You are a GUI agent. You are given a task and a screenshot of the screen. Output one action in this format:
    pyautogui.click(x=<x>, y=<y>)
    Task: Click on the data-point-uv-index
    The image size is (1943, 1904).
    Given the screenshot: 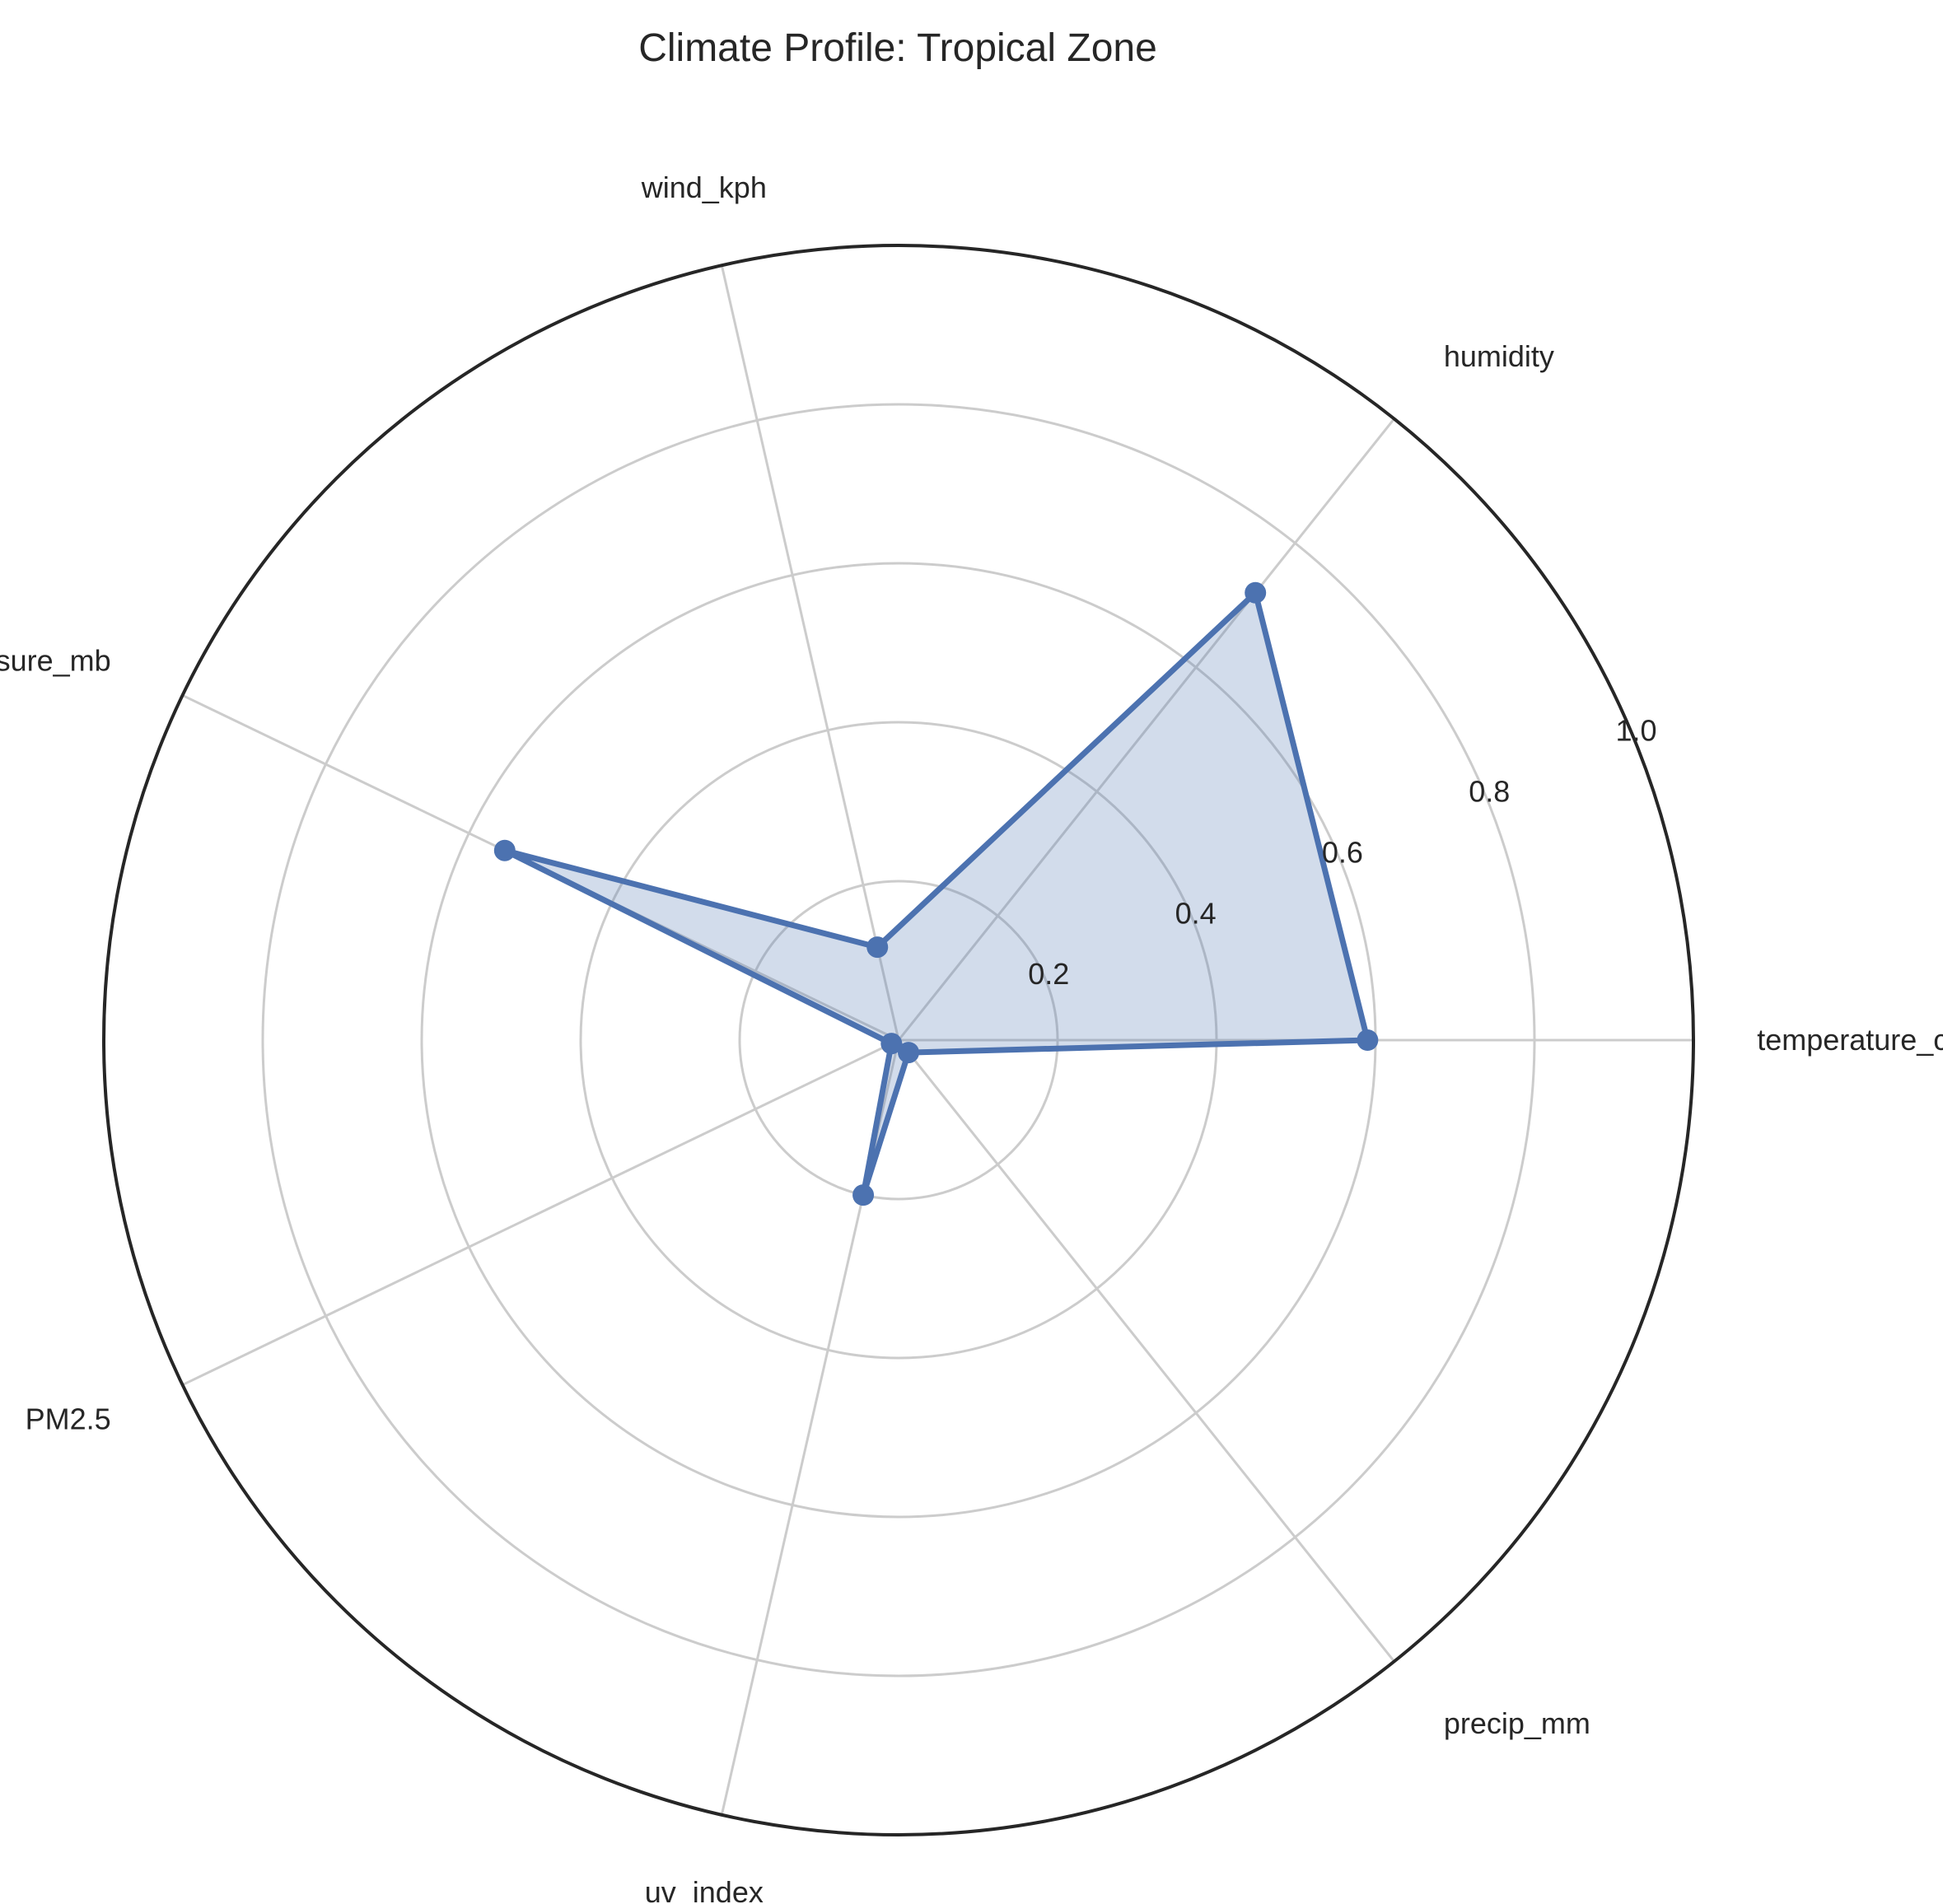 What is the action you would take?
    pyautogui.click(x=863, y=1195)
    